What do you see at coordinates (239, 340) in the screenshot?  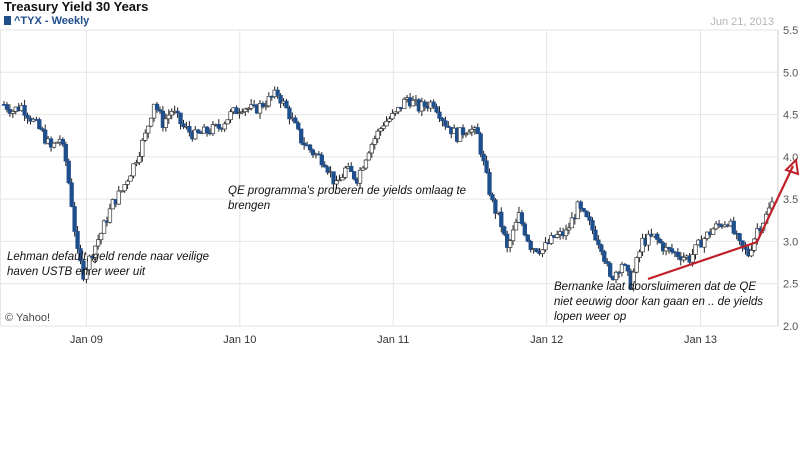 I see `x-tick-label: Jan 10` at bounding box center [239, 340].